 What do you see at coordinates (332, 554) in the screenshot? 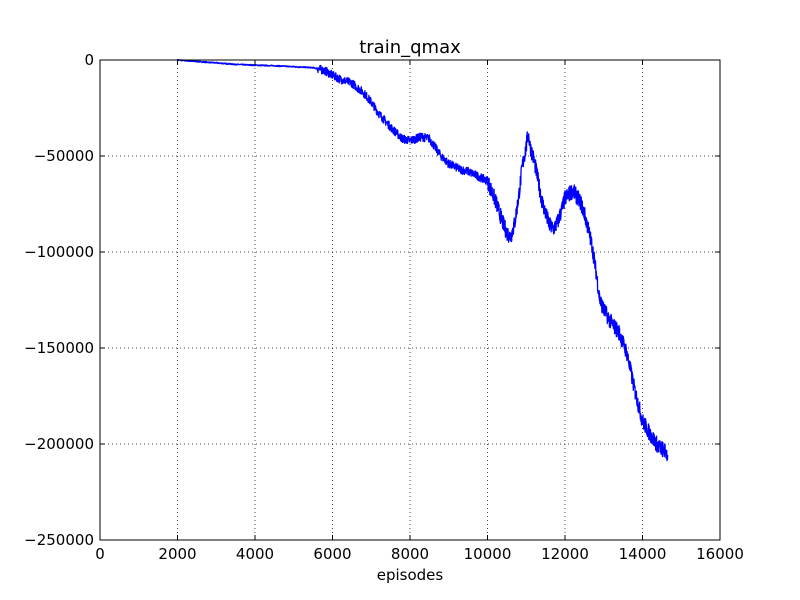
I see `x-tick-label: 6000` at bounding box center [332, 554].